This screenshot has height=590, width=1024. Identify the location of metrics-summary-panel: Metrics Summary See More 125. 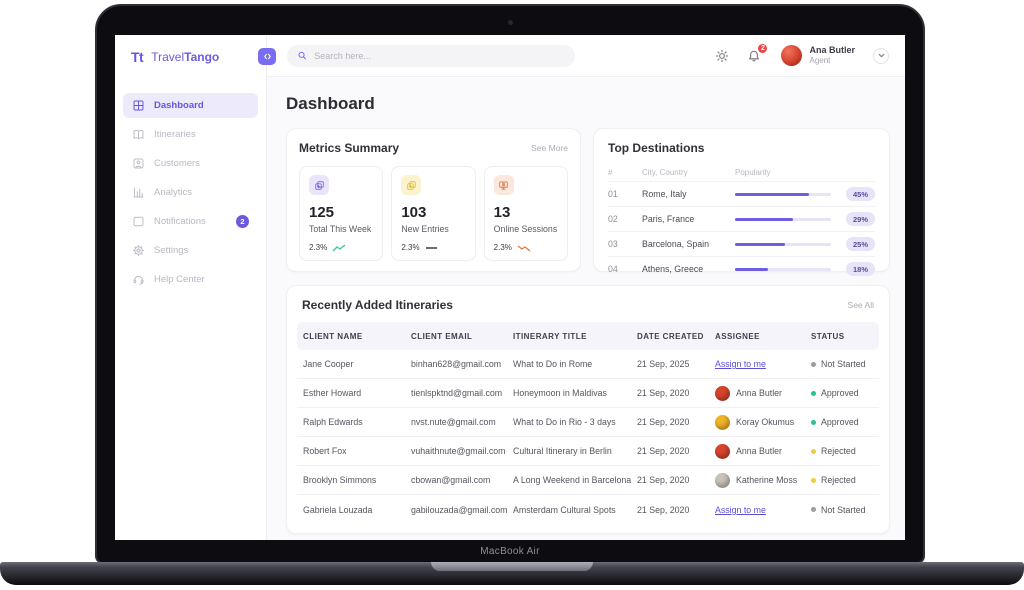
(433, 200).